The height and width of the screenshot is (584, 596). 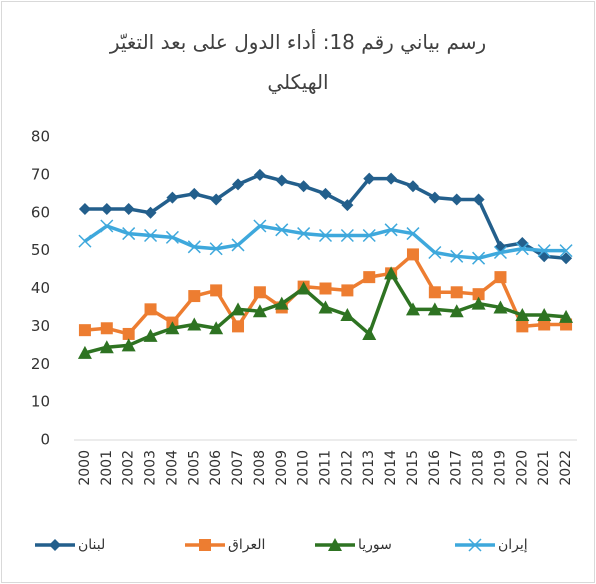 I want to click on y-tick-label: 80, so click(x=40, y=137).